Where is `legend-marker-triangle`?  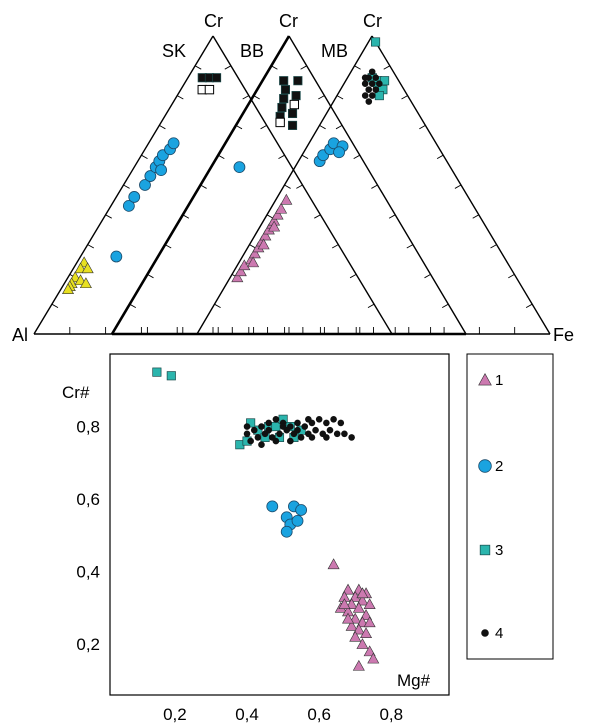
legend-marker-triangle is located at coordinates (485, 379).